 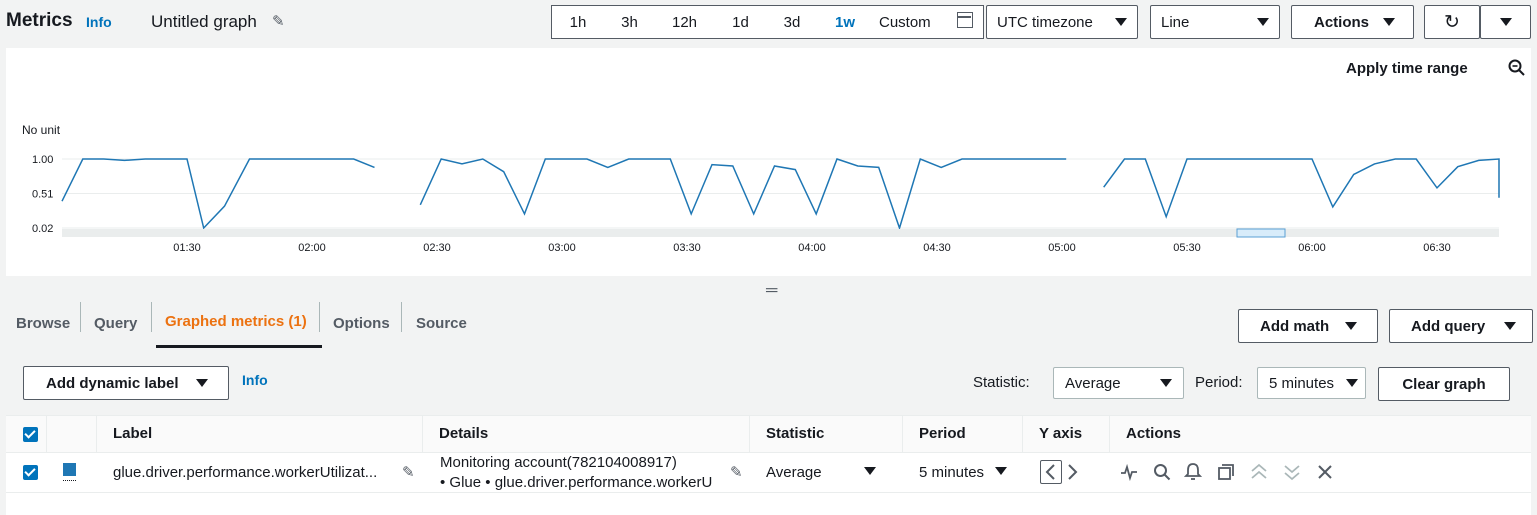 I want to click on column-header-statistic: Statistic, so click(x=795, y=433).